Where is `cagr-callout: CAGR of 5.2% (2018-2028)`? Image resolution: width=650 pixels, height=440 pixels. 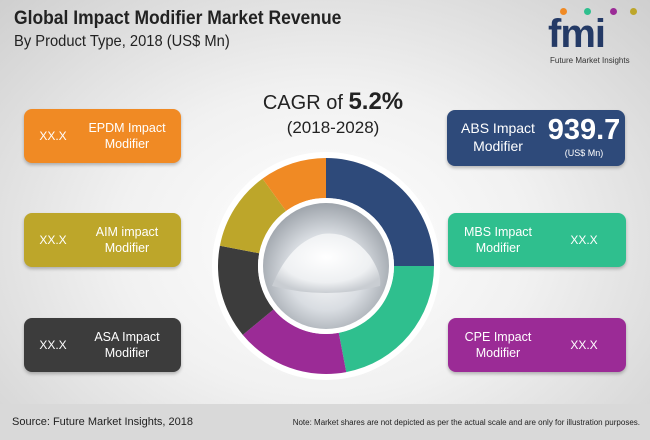
cagr-callout: CAGR of 5.2% (2018-2028) is located at coordinates (333, 113).